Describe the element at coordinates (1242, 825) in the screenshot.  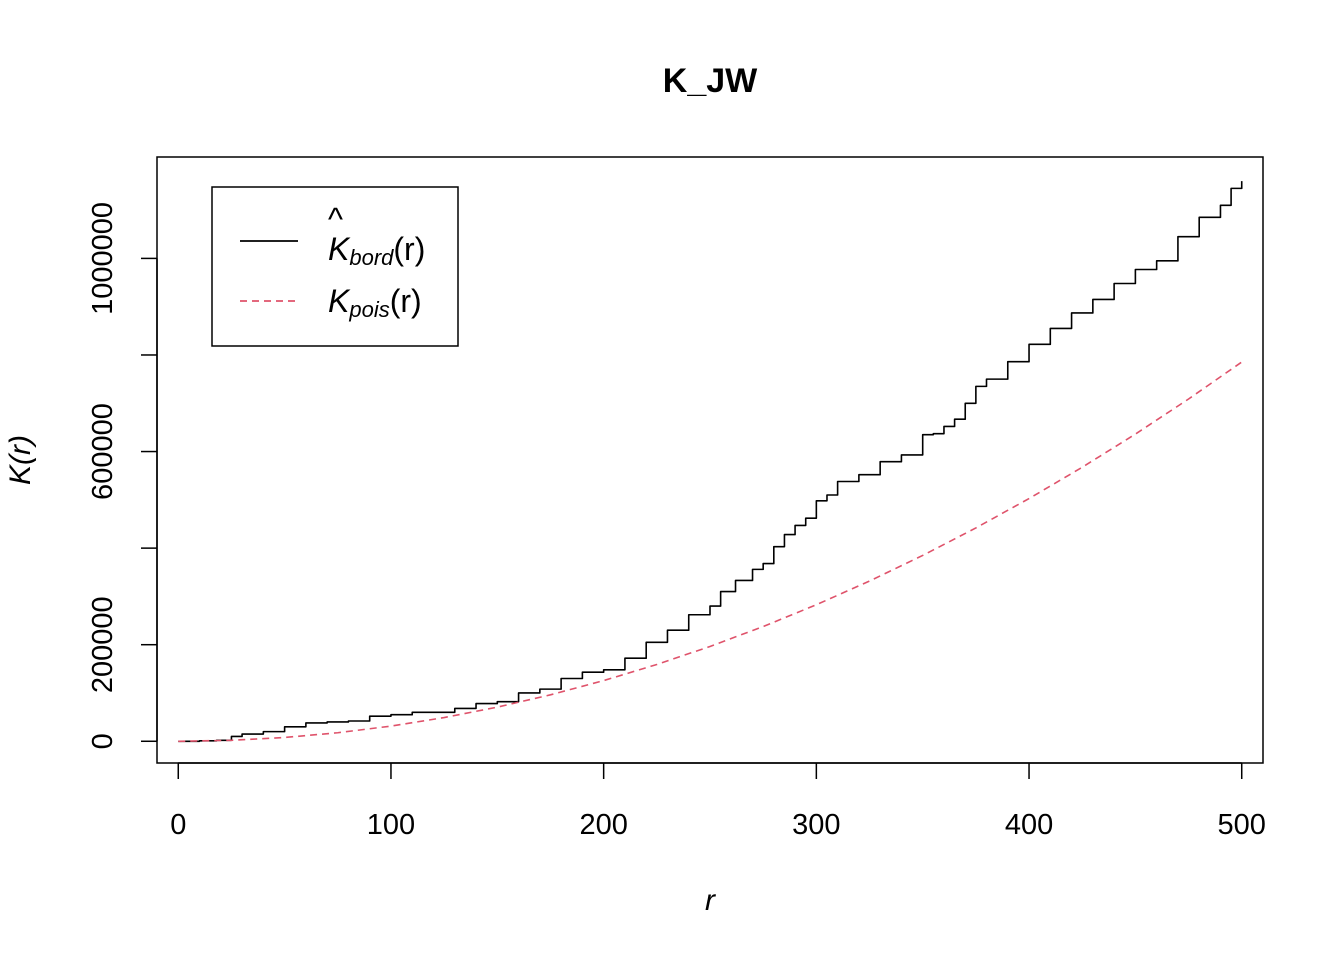
I see `x-tick-label: 500` at that location.